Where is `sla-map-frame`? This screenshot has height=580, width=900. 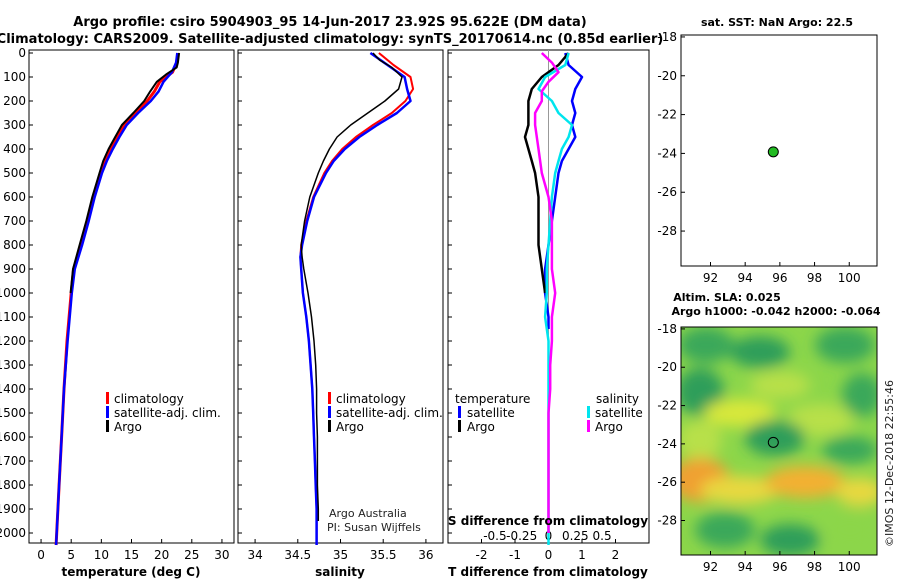
sla-map-frame is located at coordinates (779, 441).